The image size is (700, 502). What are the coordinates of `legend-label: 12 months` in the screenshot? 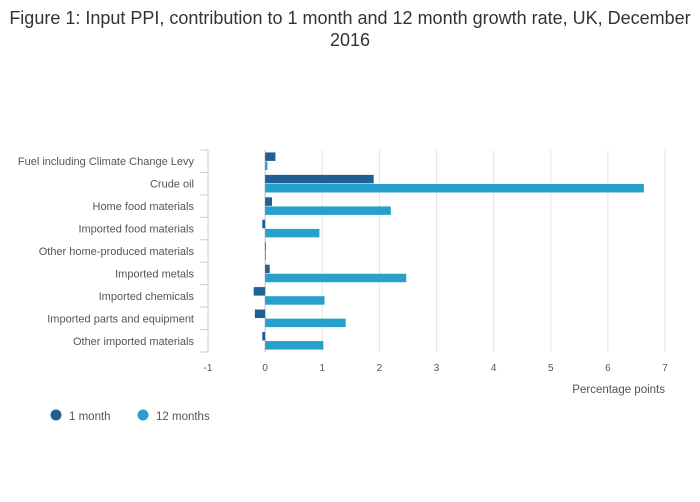 It's located at (183, 417).